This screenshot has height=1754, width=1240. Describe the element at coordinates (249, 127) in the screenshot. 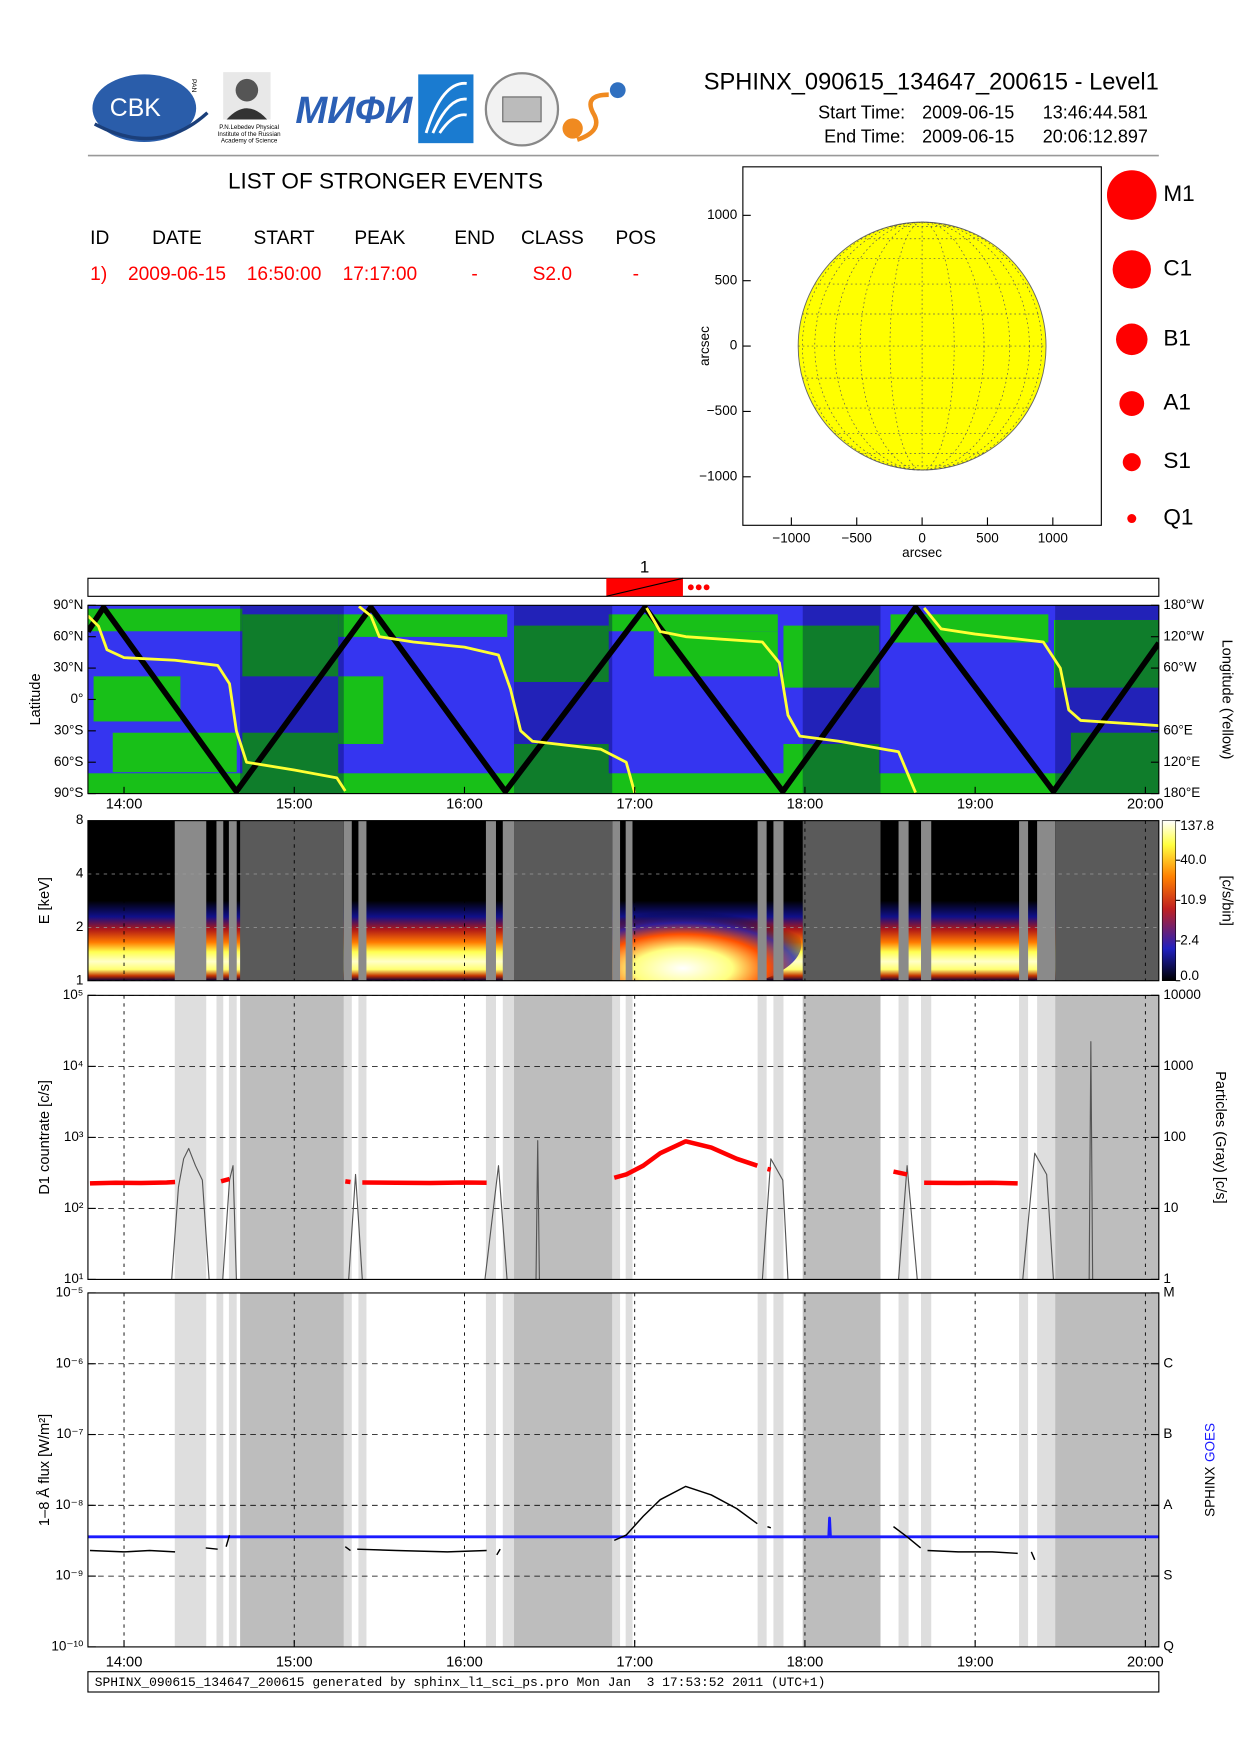

I see `logo-text: P.N.Lebedev Physical` at that location.